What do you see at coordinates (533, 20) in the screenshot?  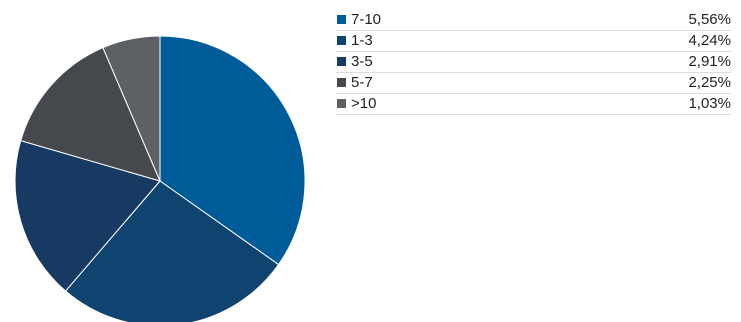 I see `legend-item: 7-10 5,56%` at bounding box center [533, 20].